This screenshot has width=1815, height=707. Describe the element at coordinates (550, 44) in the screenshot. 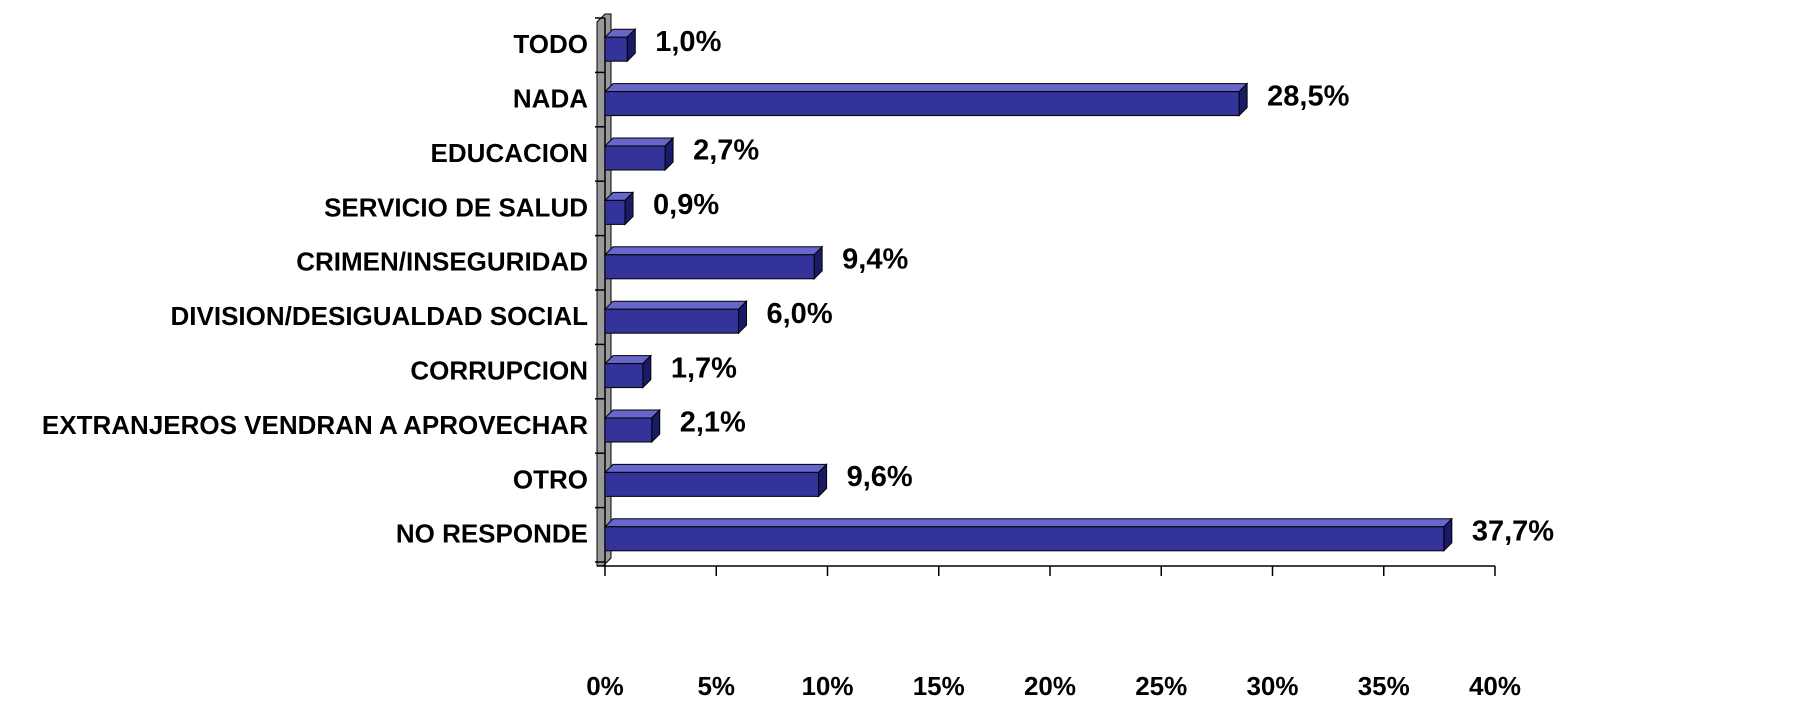

I see `y-tick-label: TODO` at that location.